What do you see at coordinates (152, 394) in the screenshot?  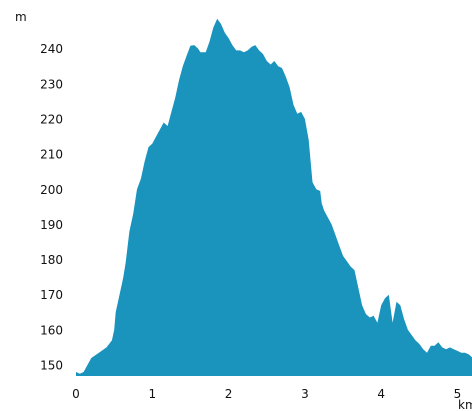 I see `x-tick-label: 1` at bounding box center [152, 394].